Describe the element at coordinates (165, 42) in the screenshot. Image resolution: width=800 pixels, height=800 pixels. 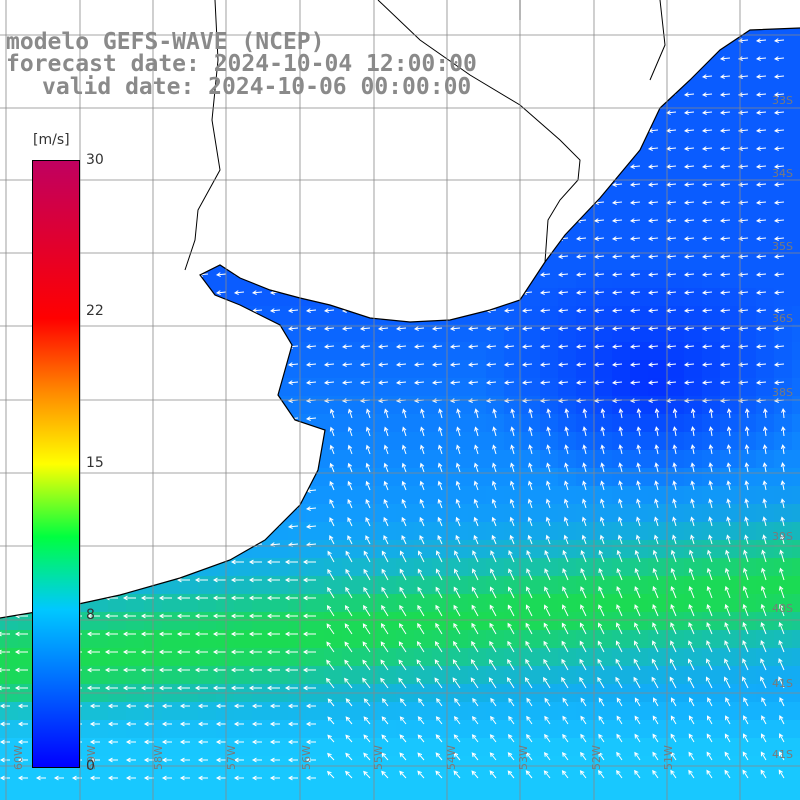
I see `model-title: modelo GEFS-WAVE (NCEP)` at that location.